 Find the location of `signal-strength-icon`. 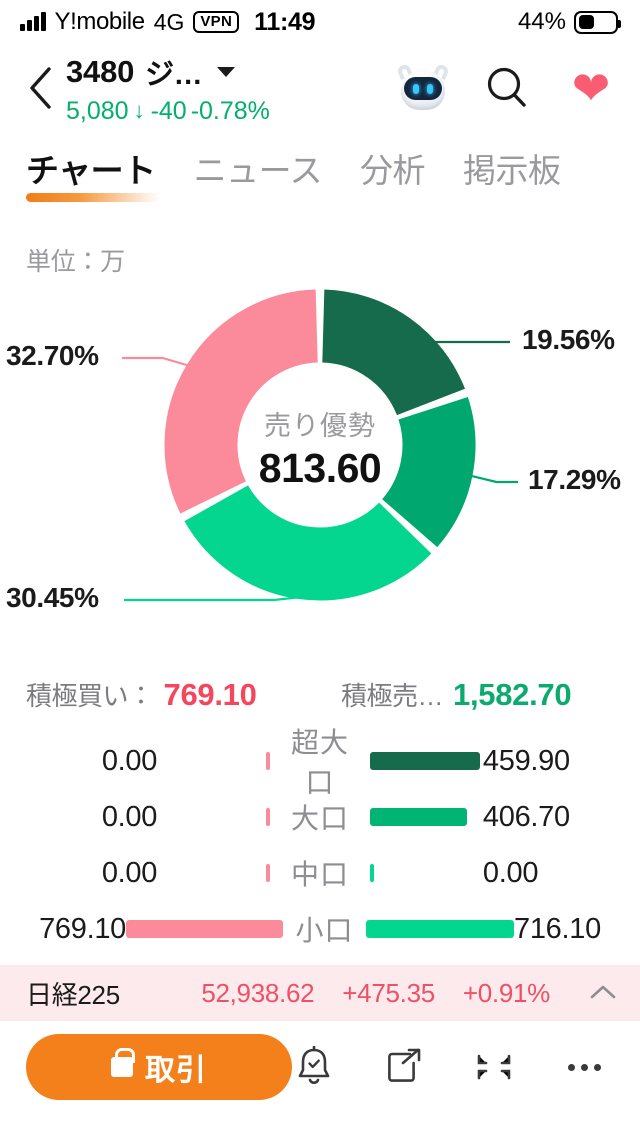

signal-strength-icon is located at coordinates (33, 21).